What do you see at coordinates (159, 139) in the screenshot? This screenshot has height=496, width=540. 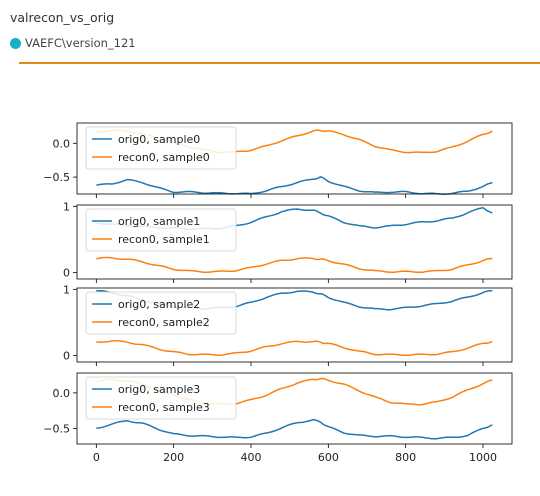 I see `legend-label-0-0: orig0, sample0` at bounding box center [159, 139].